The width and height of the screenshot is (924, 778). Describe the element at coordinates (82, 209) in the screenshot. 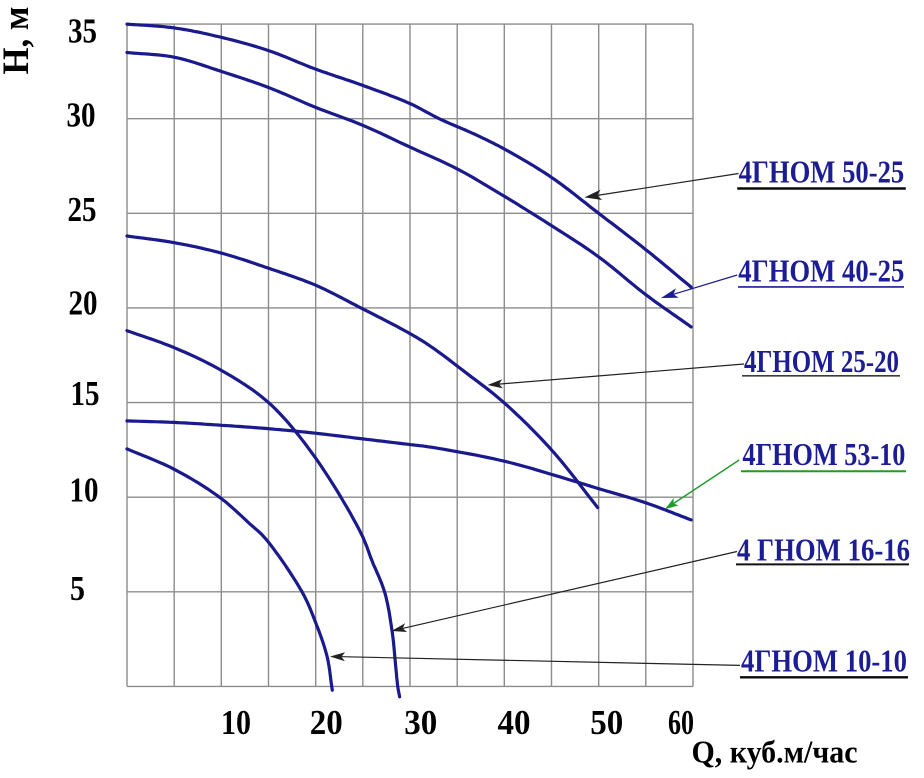

I see `svg-text: 25` at that location.